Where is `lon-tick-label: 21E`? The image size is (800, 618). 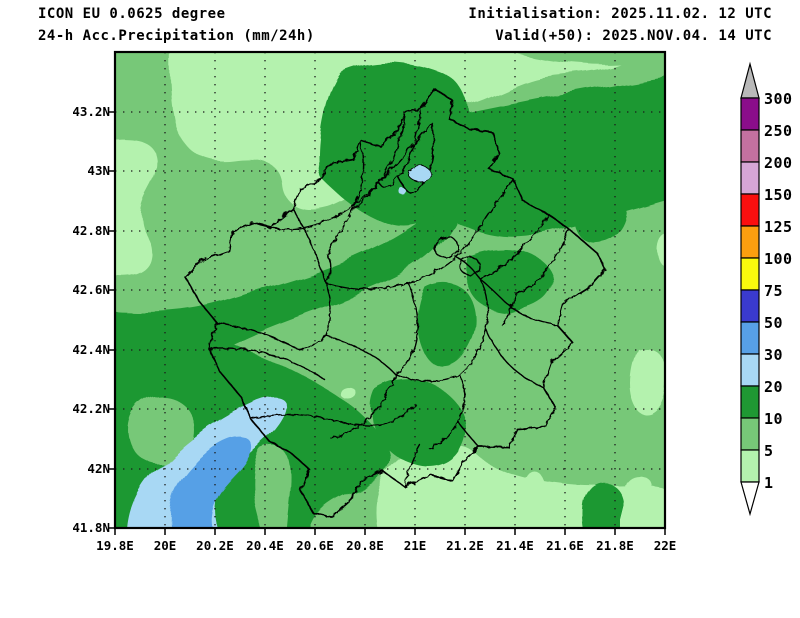 lon-tick-label: 21E is located at coordinates (415, 545).